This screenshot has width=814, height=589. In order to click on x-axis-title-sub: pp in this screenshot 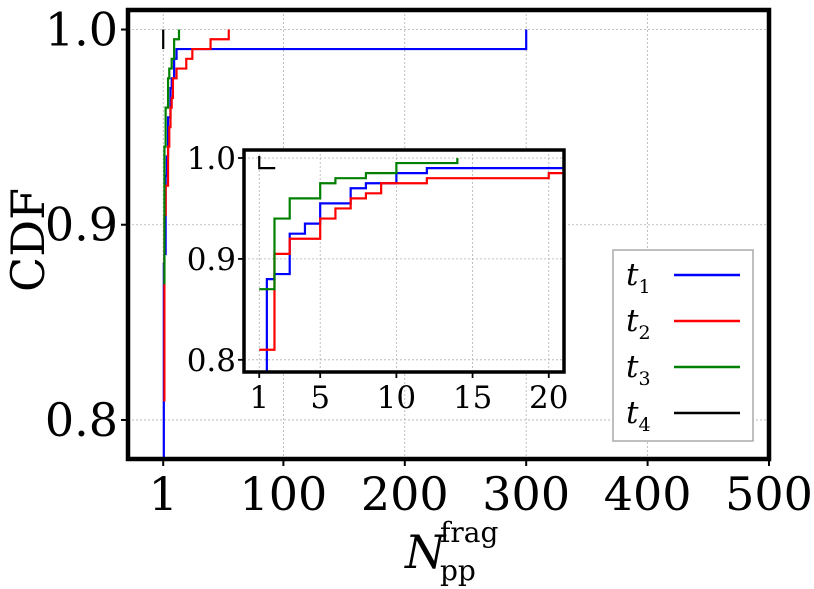, I will do `click(458, 570)`.